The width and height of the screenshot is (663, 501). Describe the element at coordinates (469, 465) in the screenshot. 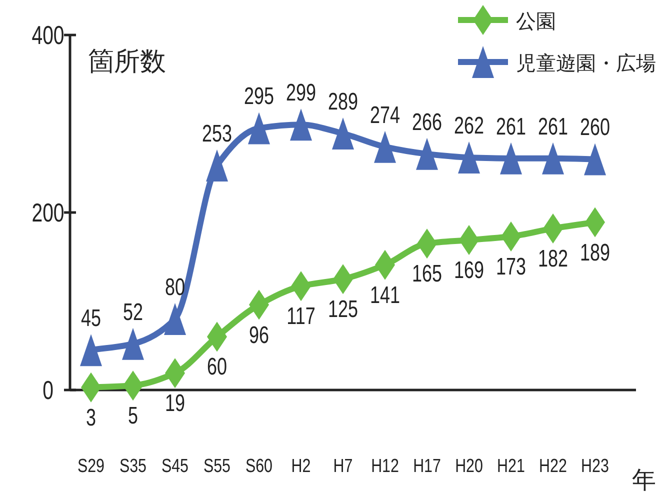

I see `x-tick-label: H20` at that location.